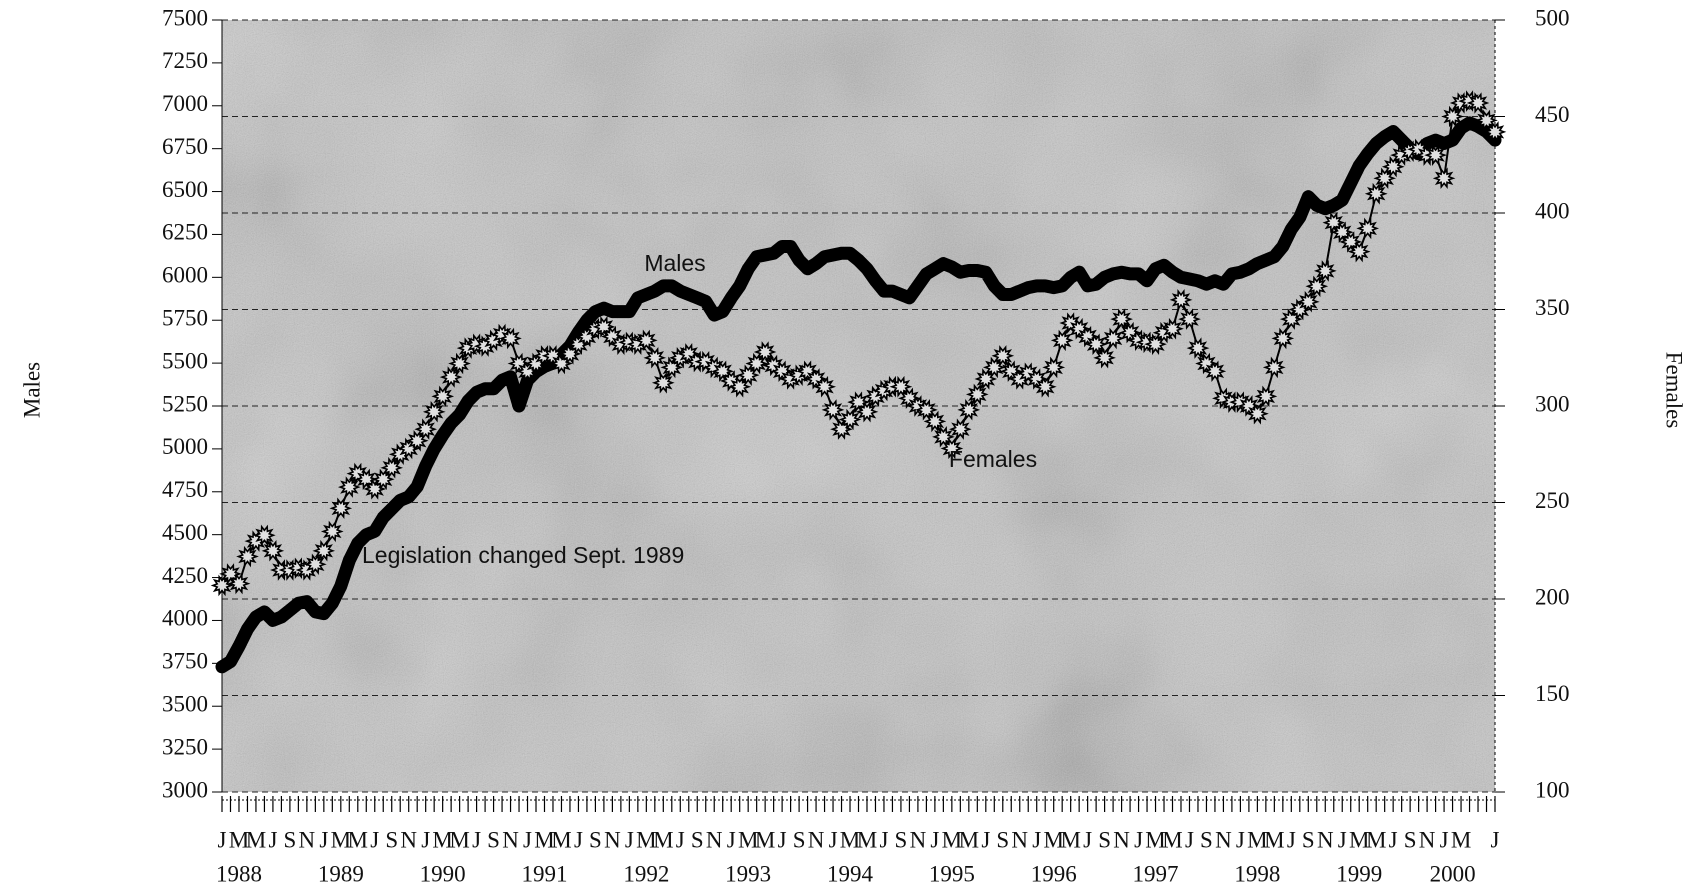  Describe the element at coordinates (185, 532) in the screenshot. I see `y-tick-label: 4500` at that location.